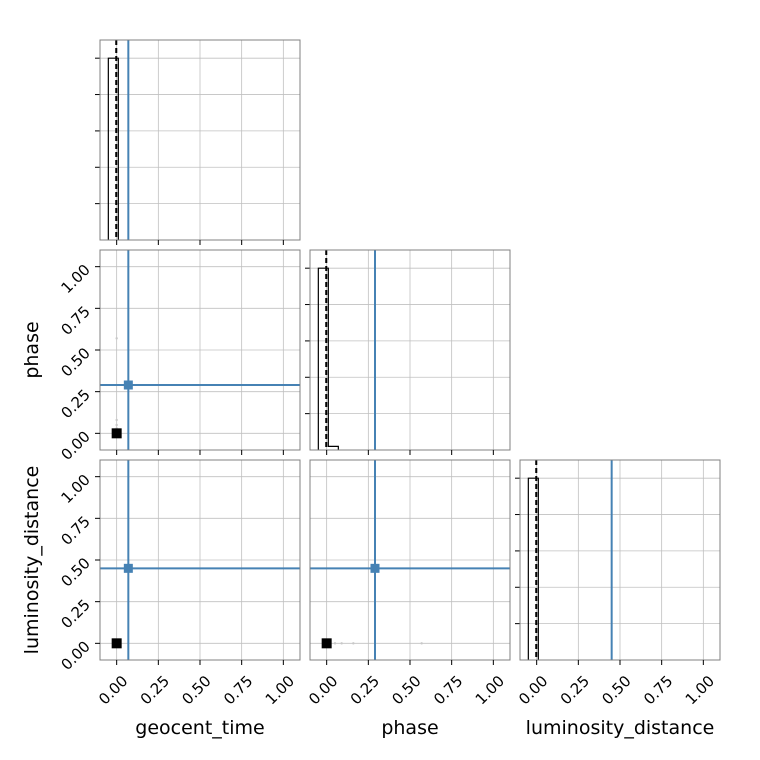 Image resolution: width=760 pixels, height=760 pixels. I want to click on histogram-luminosity_distance, so click(533, 568).